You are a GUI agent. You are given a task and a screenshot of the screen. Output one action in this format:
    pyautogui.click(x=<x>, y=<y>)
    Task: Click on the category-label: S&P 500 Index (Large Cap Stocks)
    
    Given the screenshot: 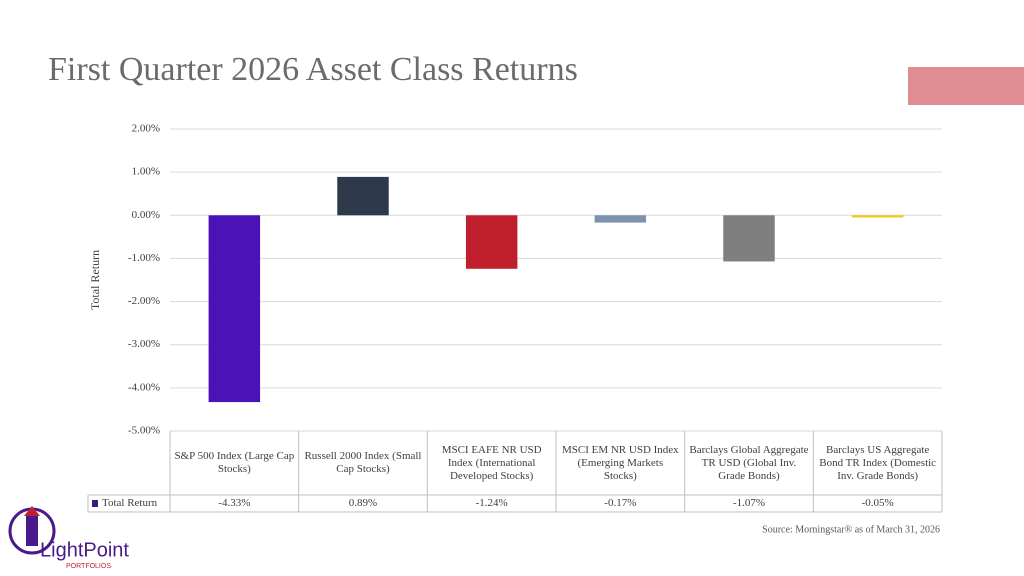 What is the action you would take?
    pyautogui.click(x=234, y=462)
    